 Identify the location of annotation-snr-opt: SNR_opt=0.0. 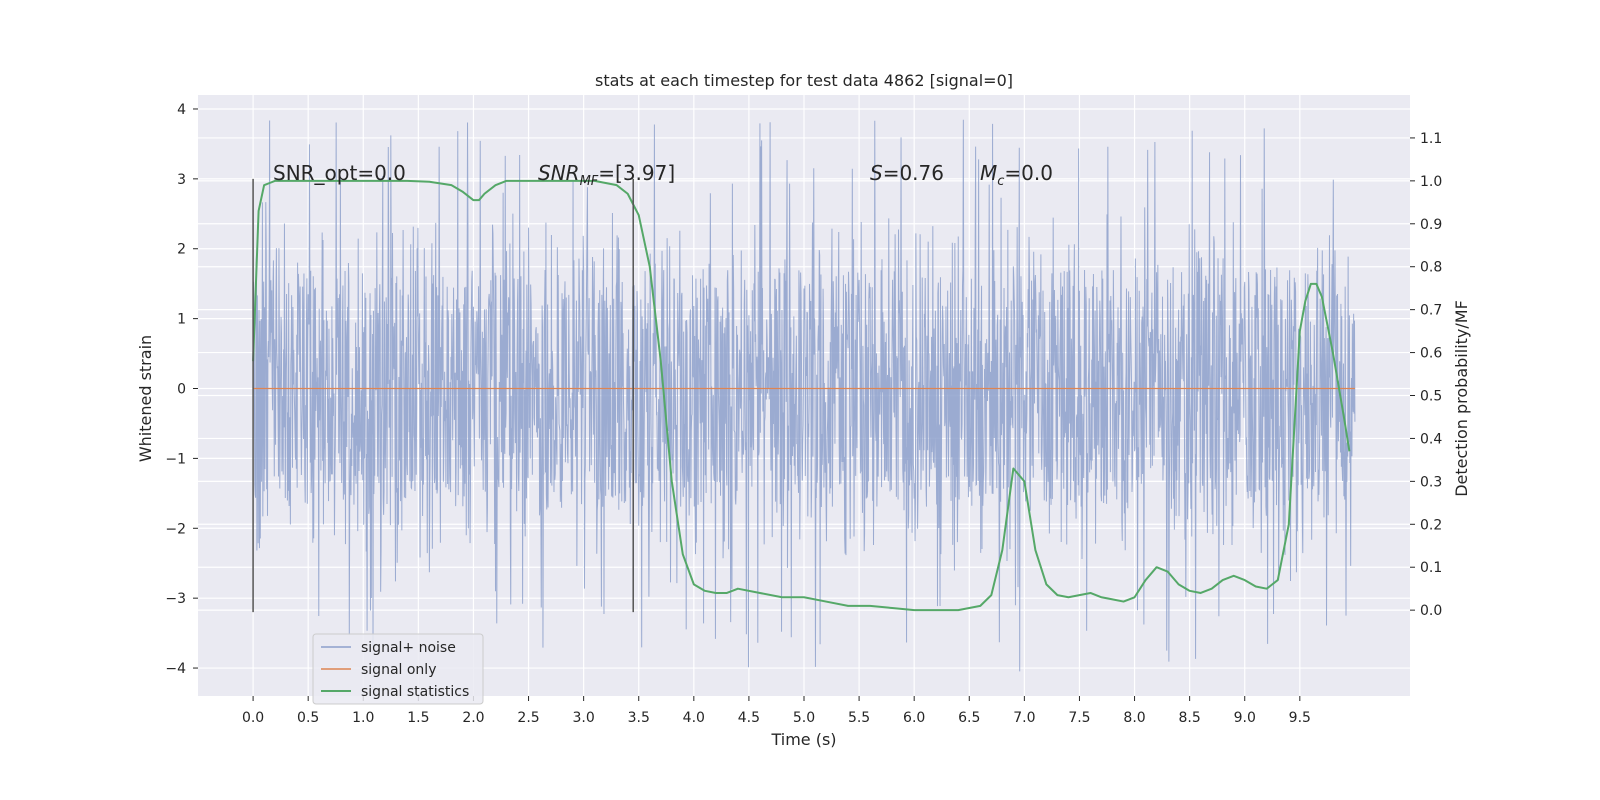
(339, 173).